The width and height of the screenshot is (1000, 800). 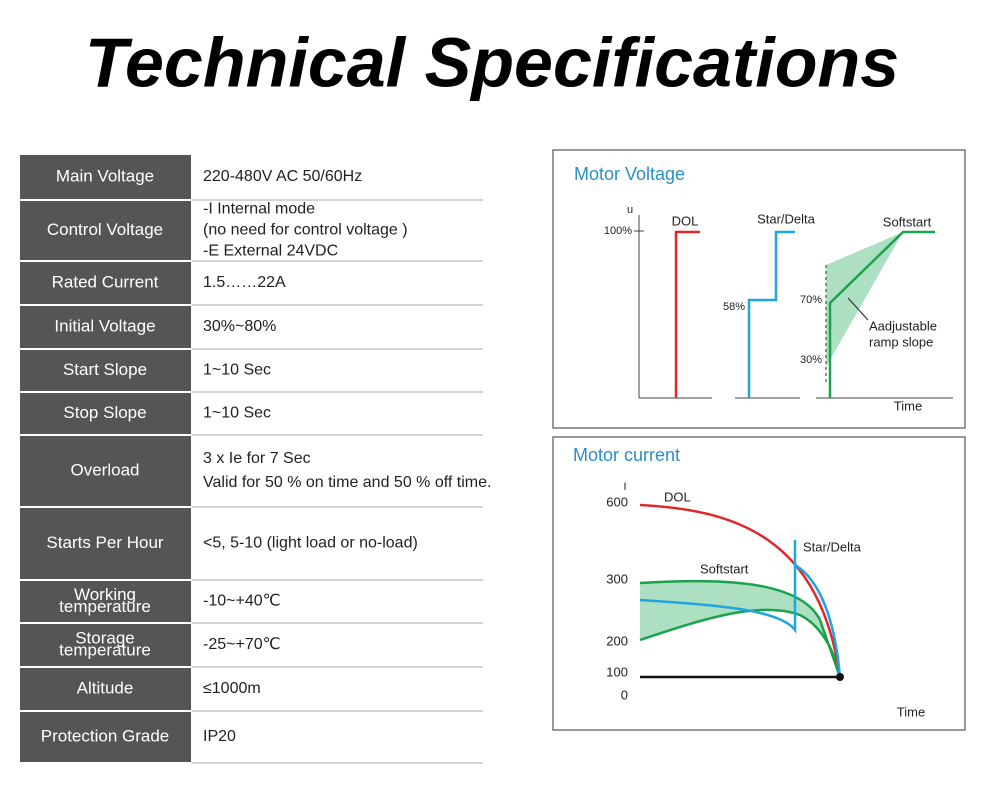 I want to click on spec-label: Starts Per Hour, so click(x=104, y=542).